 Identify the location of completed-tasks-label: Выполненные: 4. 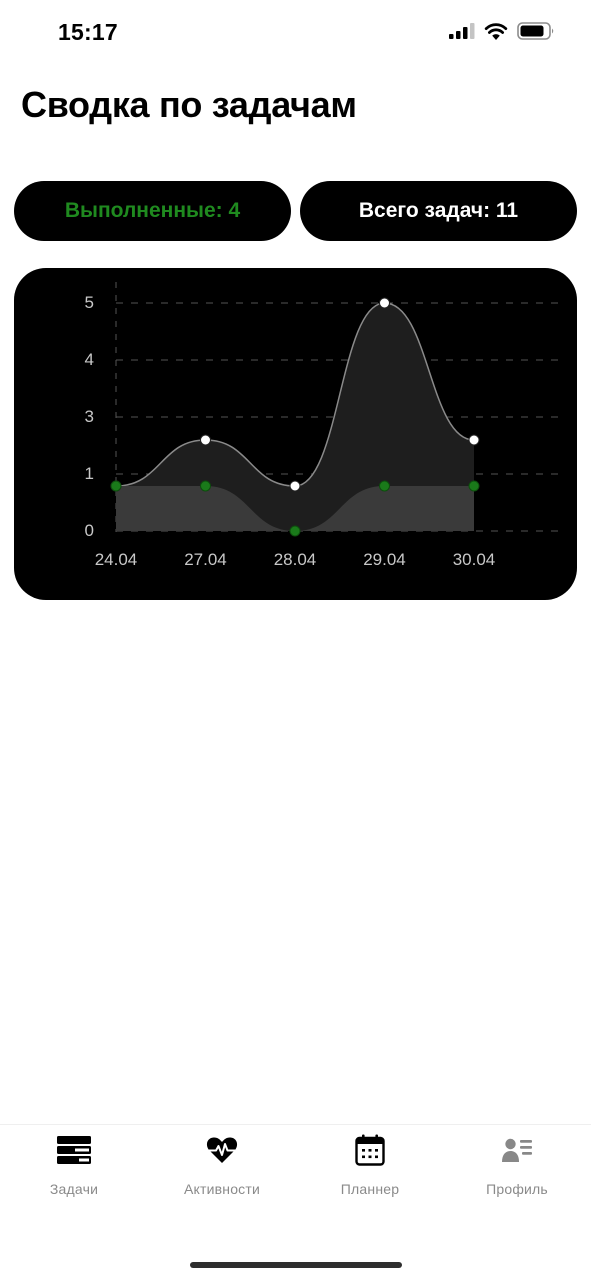
(152, 210).